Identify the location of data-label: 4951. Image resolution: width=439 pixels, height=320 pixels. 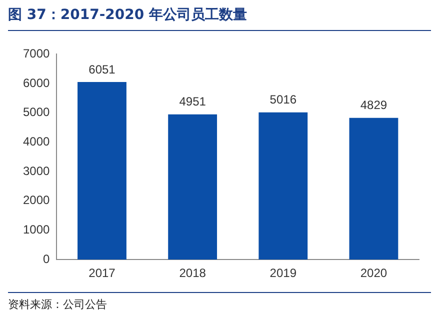
(192, 101).